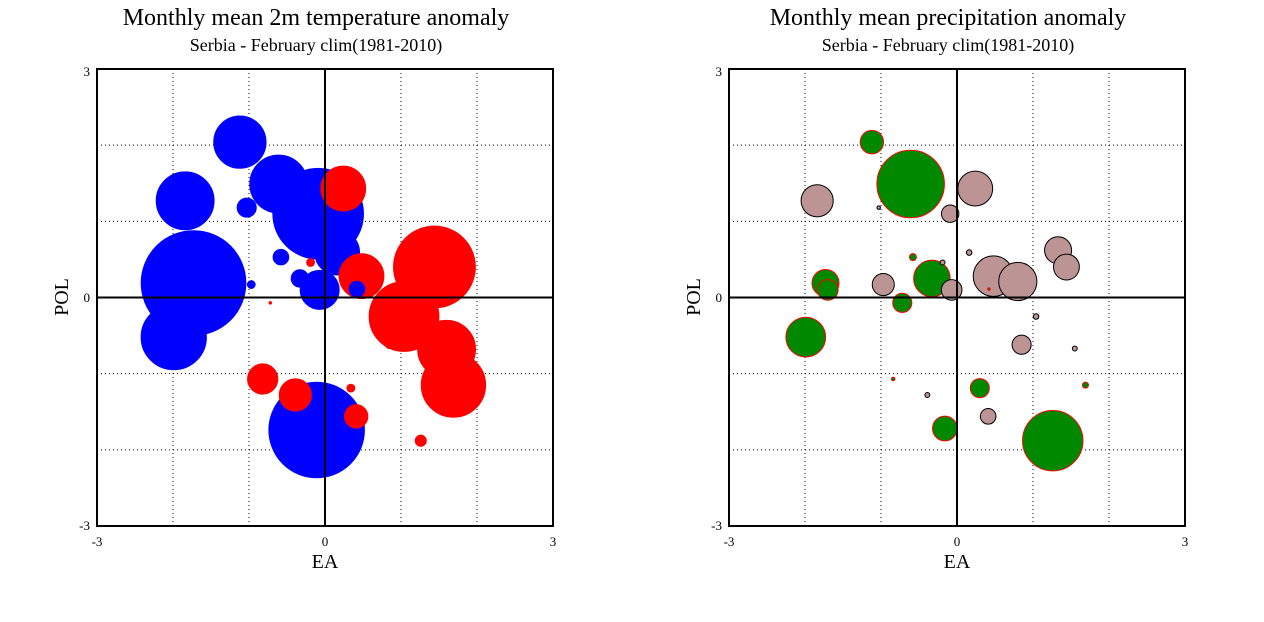 This screenshot has height=622, width=1264. Describe the element at coordinates (948, 18) in the screenshot. I see `chart-title: Monthly mean precipitation anomaly` at that location.